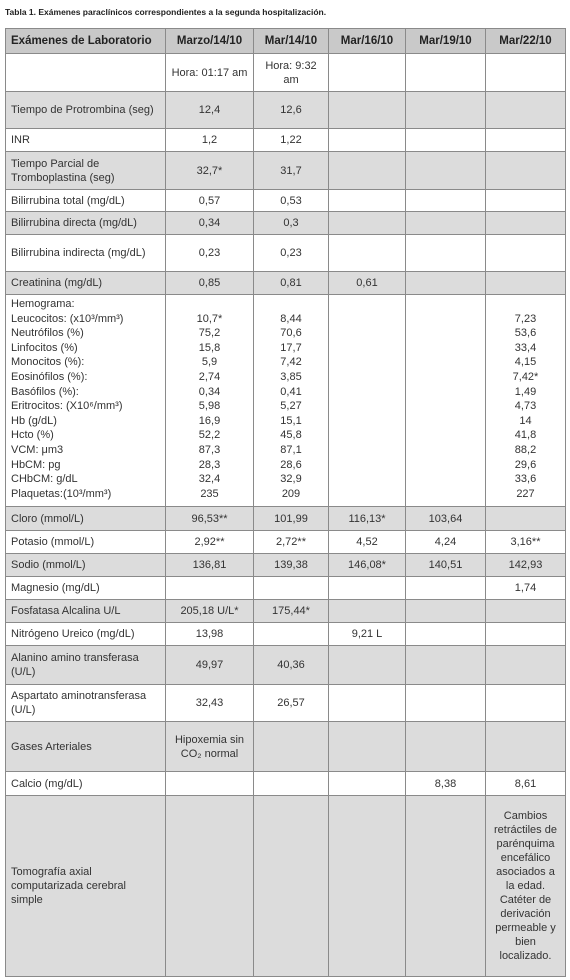 The image size is (570, 980). Describe the element at coordinates (209, 72) in the screenshot. I see `table-cell: Hora: 01:17 am` at that location.